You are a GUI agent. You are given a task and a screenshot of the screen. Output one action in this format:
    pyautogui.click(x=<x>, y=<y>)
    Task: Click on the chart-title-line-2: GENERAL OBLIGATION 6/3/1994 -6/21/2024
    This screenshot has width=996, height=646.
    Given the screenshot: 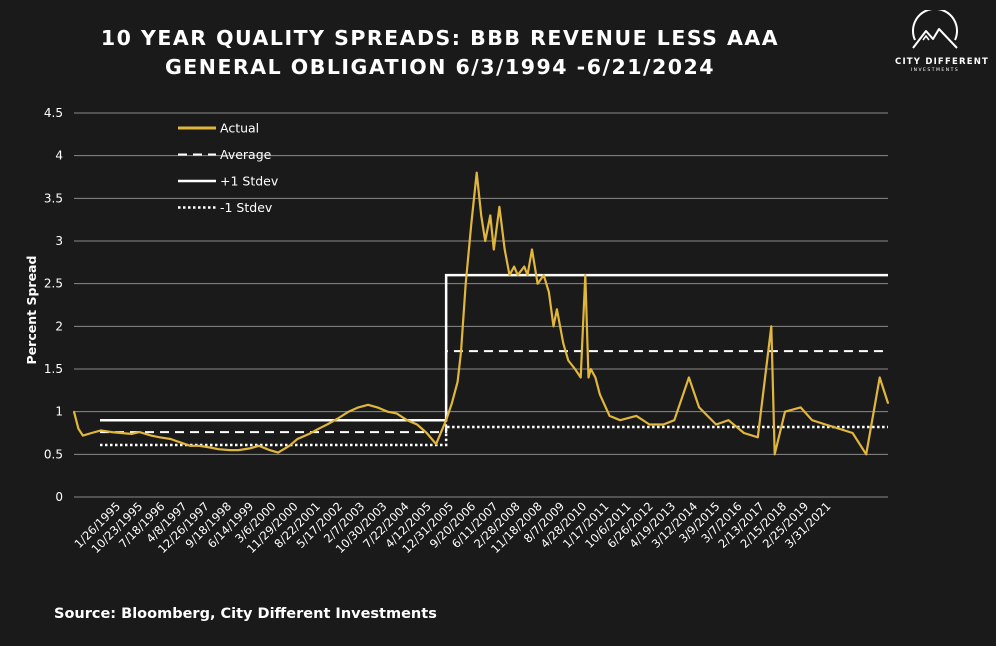 What is the action you would take?
    pyautogui.click(x=440, y=67)
    